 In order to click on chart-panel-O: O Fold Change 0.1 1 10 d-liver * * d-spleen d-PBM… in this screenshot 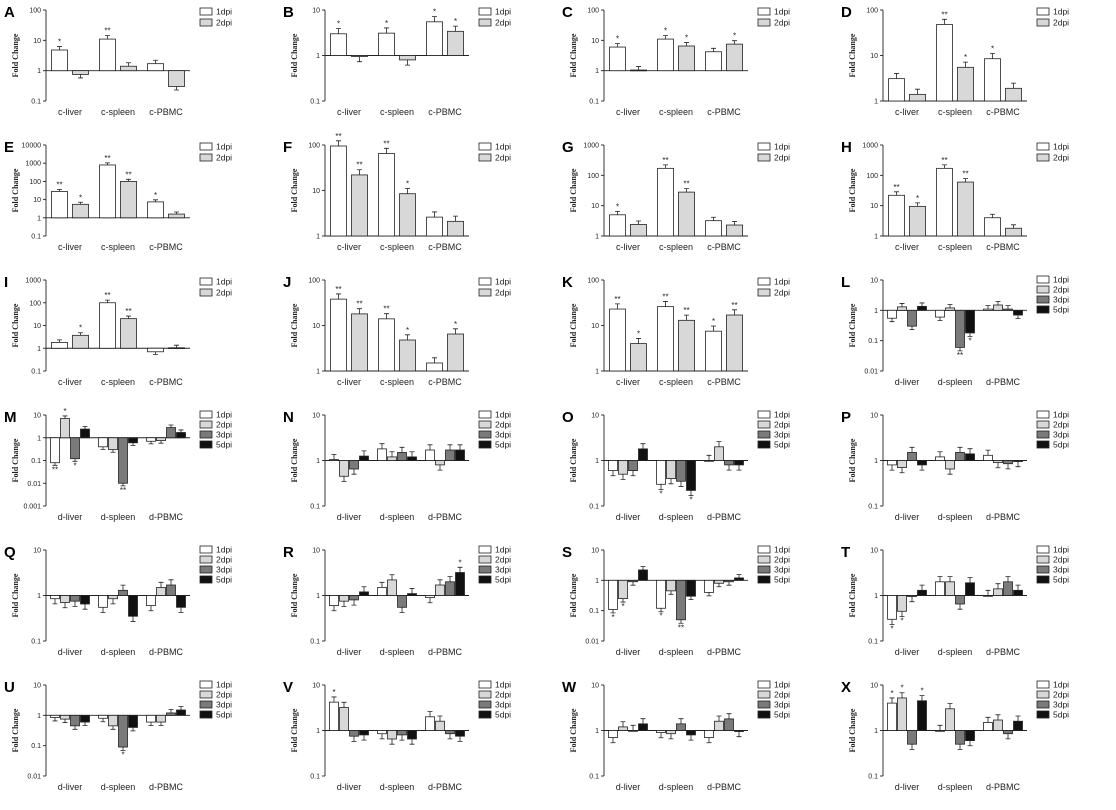, I will do `click(697, 472)`.